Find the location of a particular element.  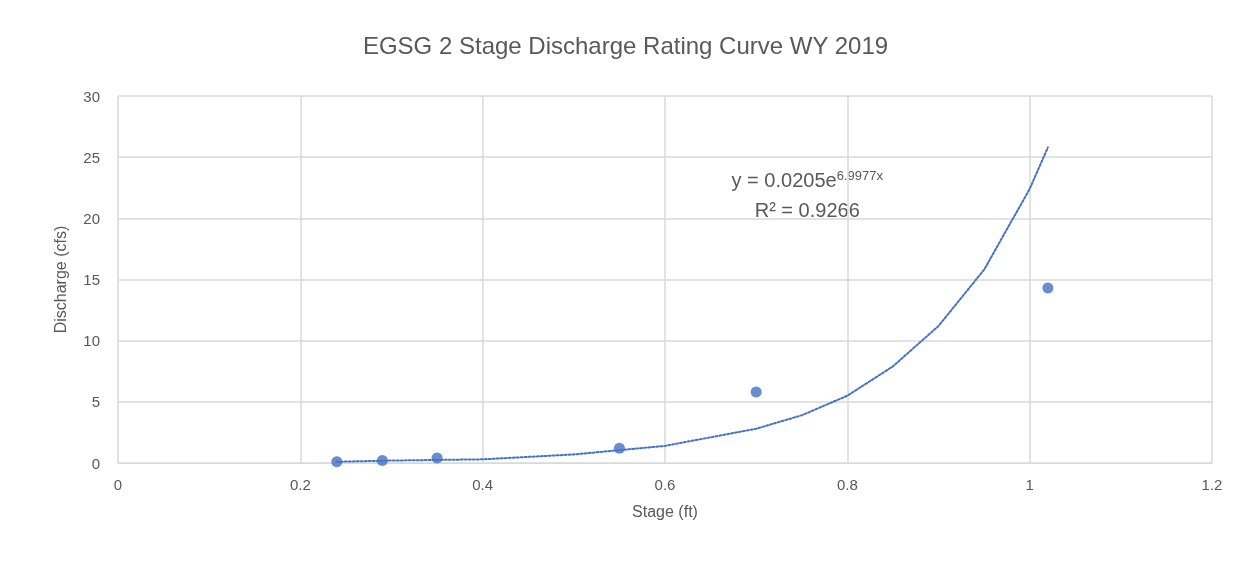

annotation: R² = 0.9266 is located at coordinates (807, 210).